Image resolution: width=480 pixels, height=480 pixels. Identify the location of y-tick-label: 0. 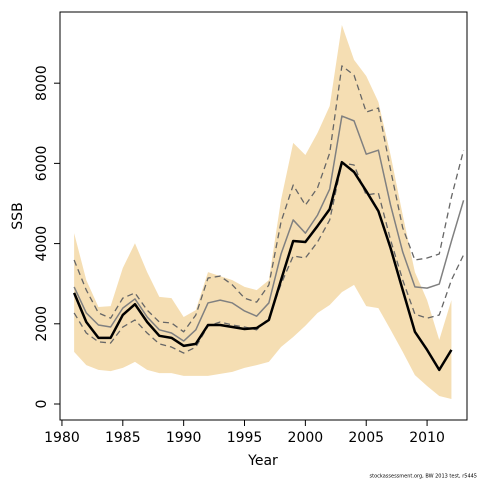
(42, 404).